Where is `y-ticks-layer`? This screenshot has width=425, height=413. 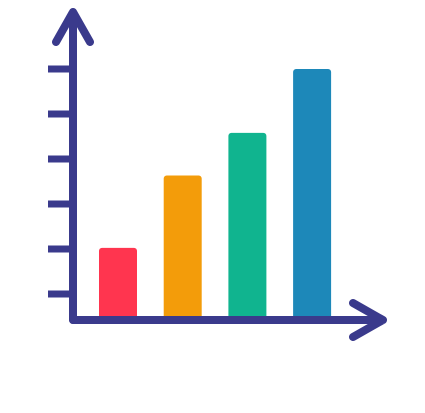
y-ticks-layer is located at coordinates (60, 181).